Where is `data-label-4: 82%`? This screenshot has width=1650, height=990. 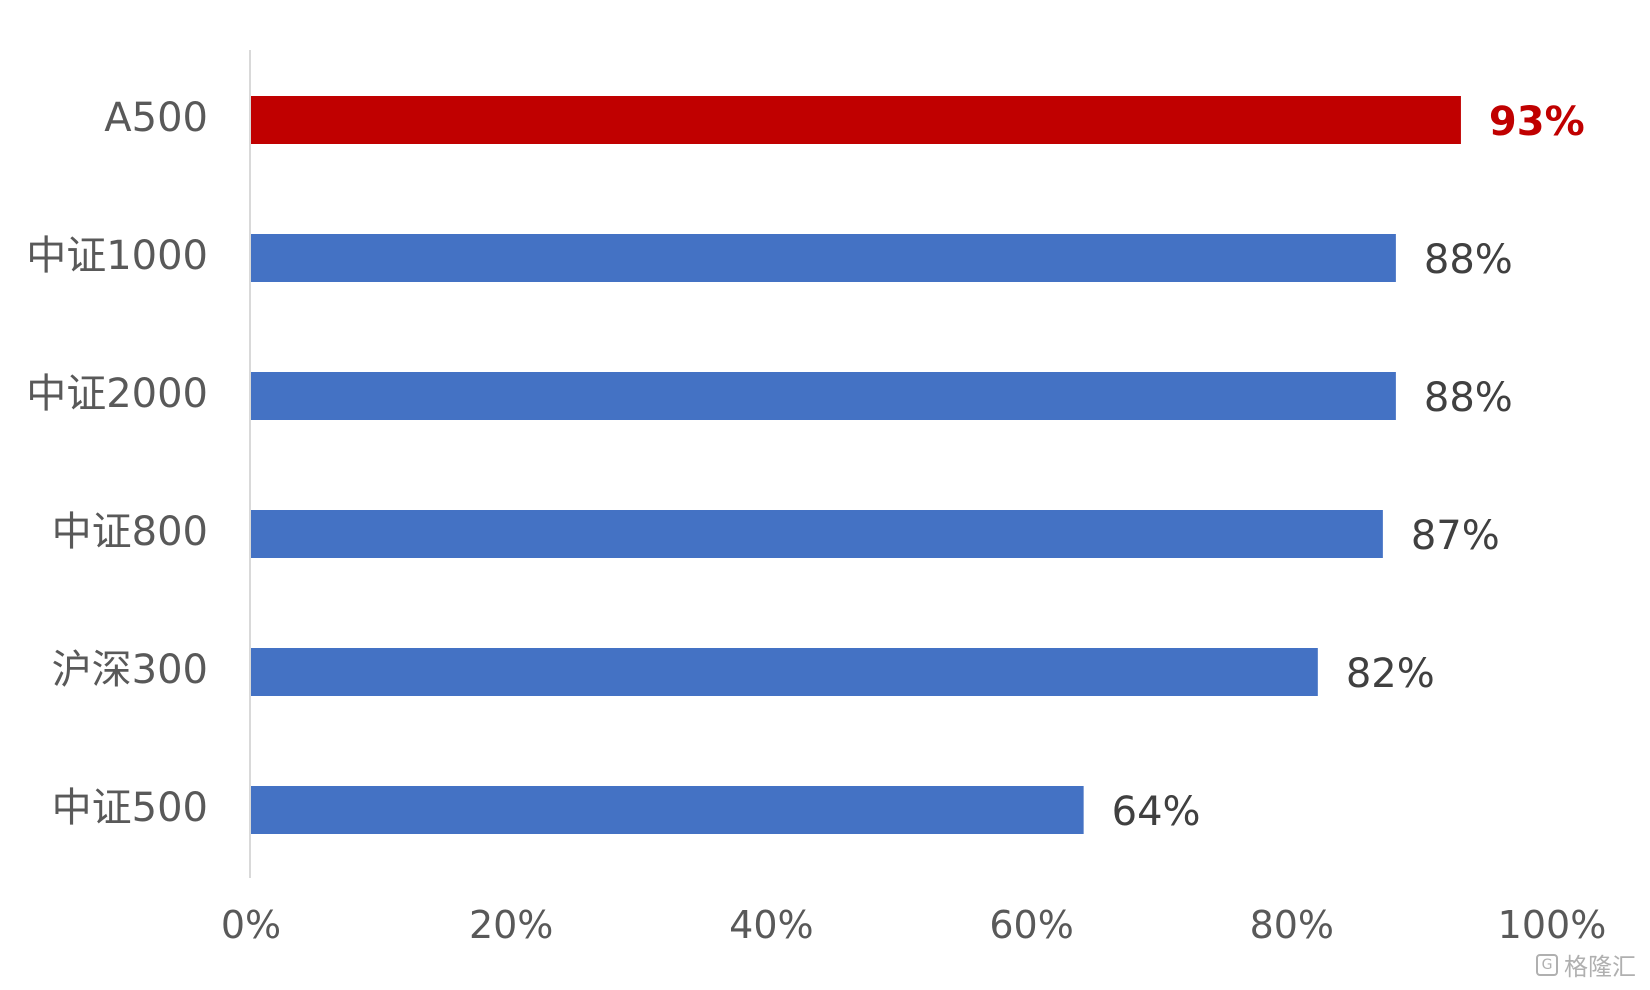
data-label-4: 82% is located at coordinates (1390, 674).